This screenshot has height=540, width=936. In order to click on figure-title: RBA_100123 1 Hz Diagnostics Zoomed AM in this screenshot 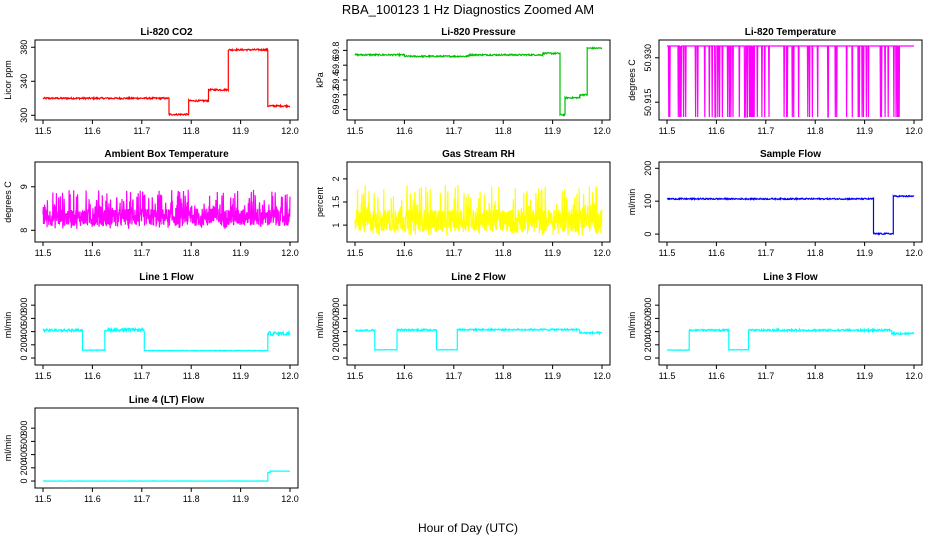, I will do `click(468, 9)`.